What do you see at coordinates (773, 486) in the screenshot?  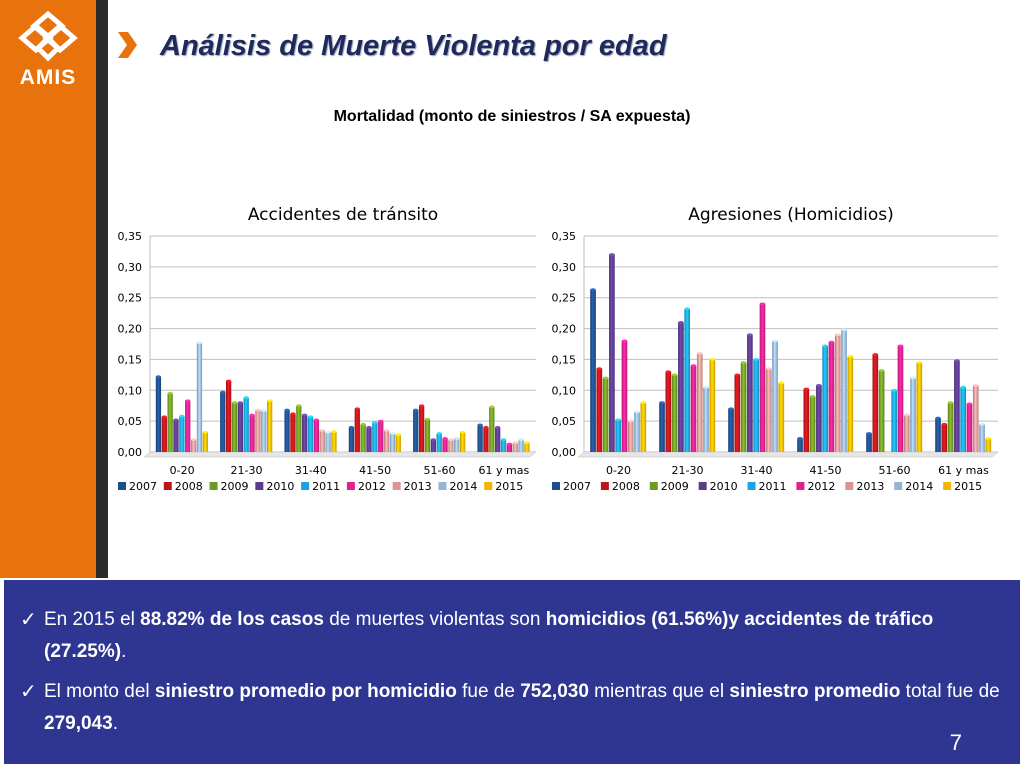 I see `legend-label: 2011` at bounding box center [773, 486].